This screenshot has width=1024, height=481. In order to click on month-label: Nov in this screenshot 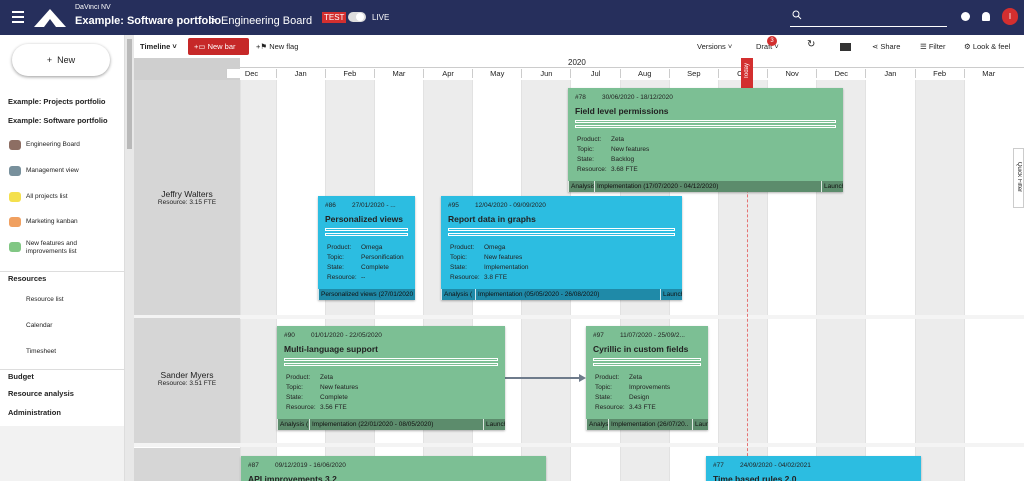, I will do `click(792, 73)`.